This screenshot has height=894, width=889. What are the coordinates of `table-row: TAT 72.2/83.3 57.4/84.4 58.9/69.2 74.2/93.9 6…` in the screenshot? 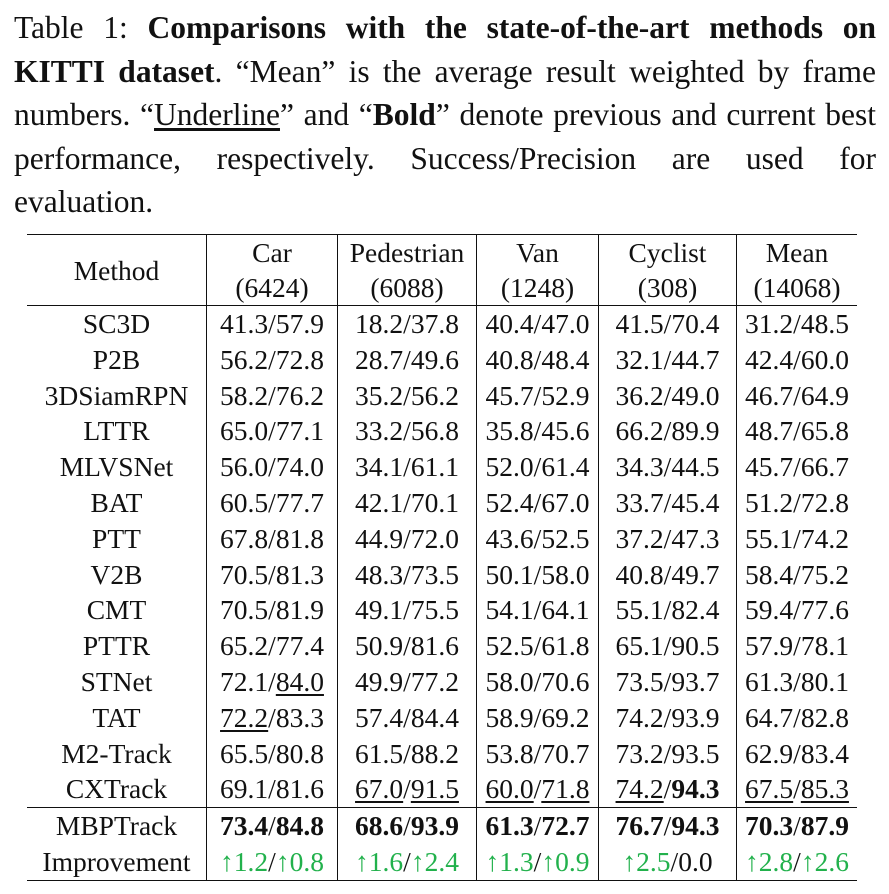 It's located at (442, 717).